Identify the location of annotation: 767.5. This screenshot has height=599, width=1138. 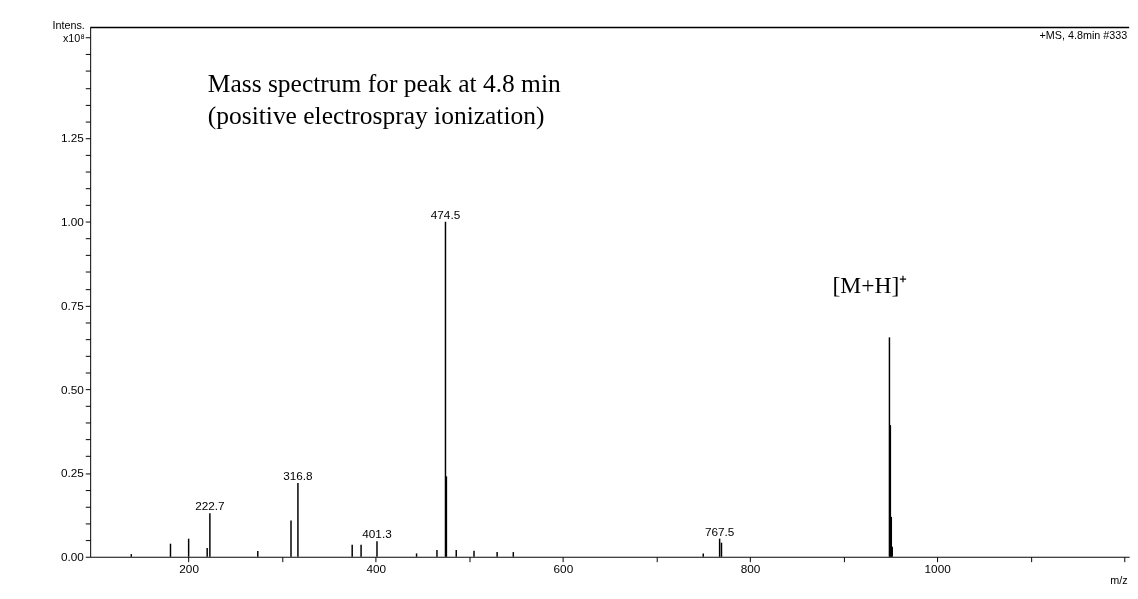
(719, 531).